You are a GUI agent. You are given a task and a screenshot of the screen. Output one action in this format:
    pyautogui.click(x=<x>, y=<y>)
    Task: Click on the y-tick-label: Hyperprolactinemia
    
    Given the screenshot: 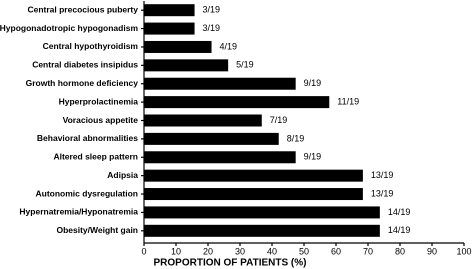 What is the action you would take?
    pyautogui.click(x=99, y=101)
    